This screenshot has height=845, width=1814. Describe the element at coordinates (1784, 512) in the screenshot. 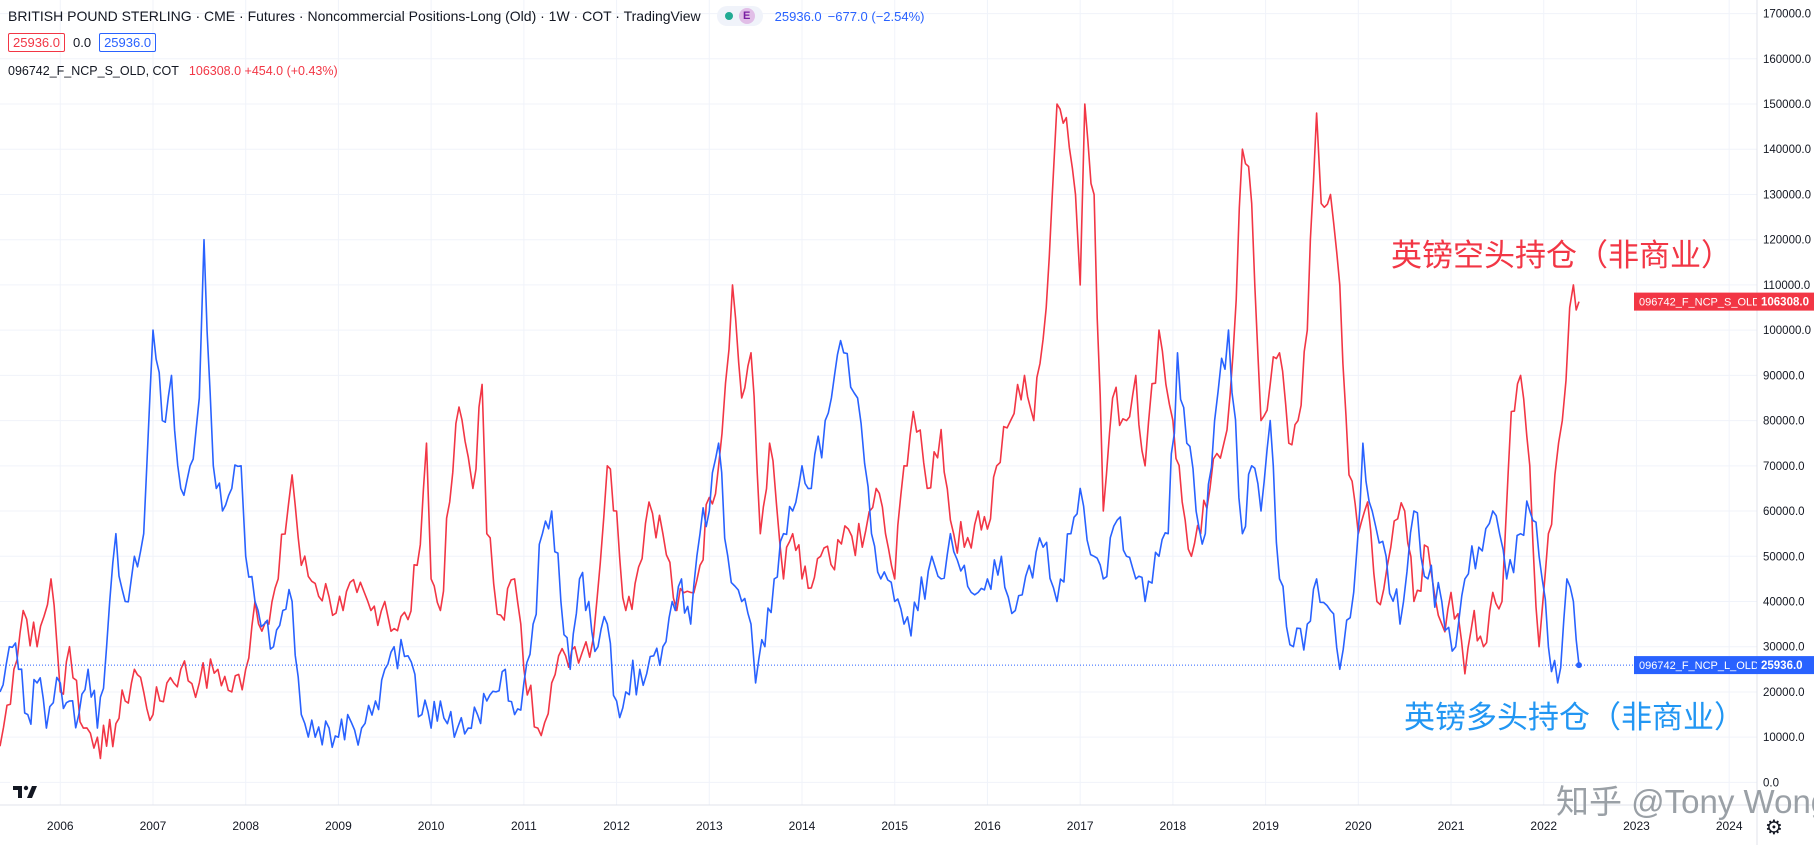

I see `y-tick-label: 60000.0` at that location.